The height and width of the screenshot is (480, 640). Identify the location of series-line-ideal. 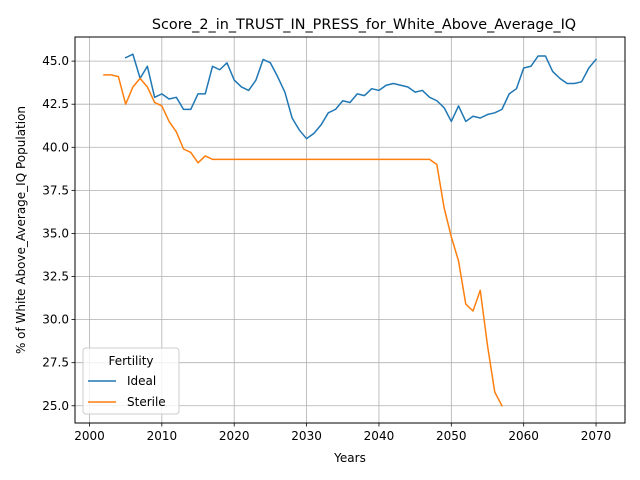
(361, 96).